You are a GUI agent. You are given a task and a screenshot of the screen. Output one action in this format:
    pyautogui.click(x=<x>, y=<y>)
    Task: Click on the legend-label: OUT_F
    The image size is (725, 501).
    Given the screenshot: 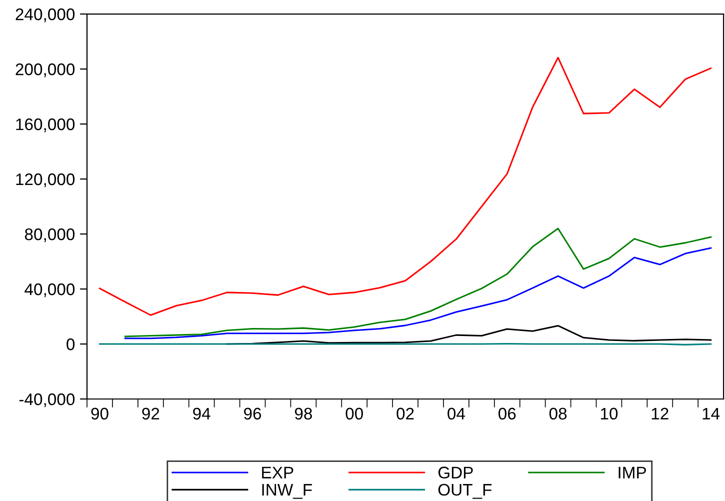 What is the action you would take?
    pyautogui.click(x=465, y=491)
    